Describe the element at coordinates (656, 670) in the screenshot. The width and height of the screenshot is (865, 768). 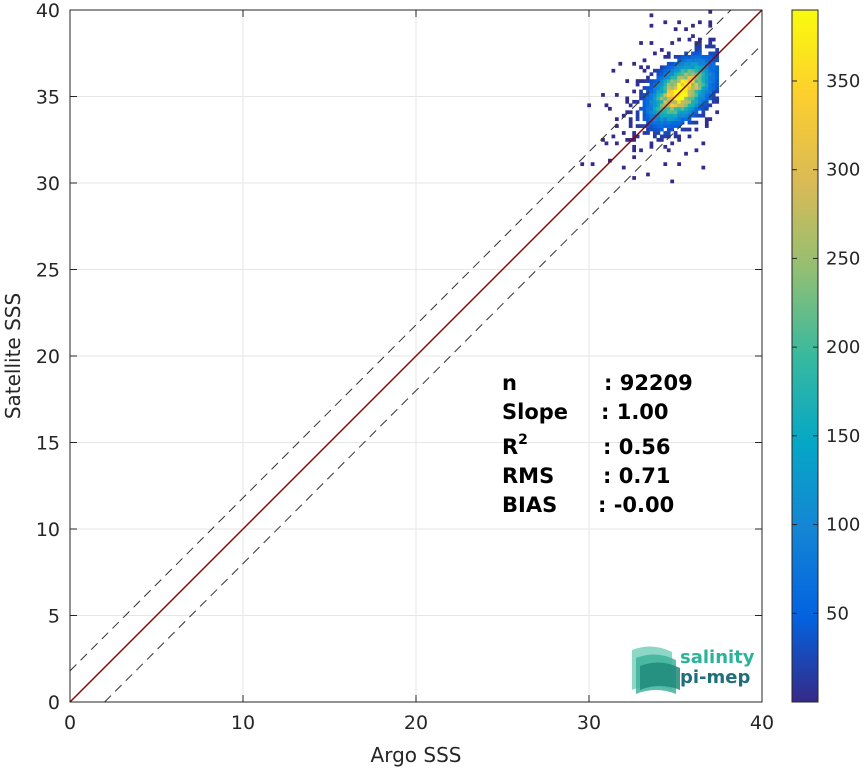
I see `wave-logo-icon` at that location.